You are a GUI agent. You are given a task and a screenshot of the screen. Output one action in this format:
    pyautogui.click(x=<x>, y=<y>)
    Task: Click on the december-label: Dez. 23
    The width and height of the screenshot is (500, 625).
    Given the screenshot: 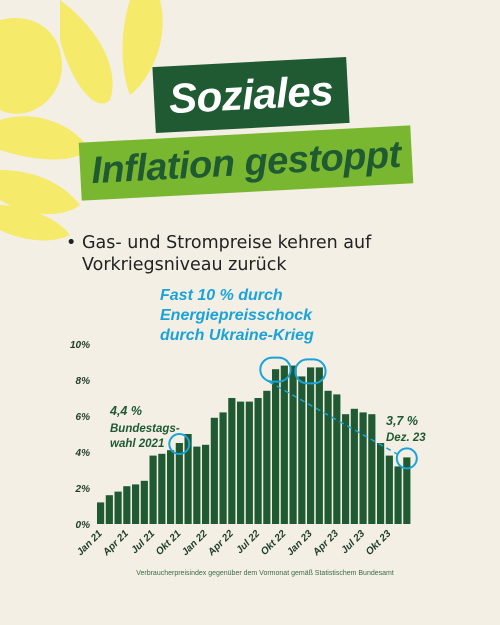 What is the action you would take?
    pyautogui.click(x=406, y=438)
    